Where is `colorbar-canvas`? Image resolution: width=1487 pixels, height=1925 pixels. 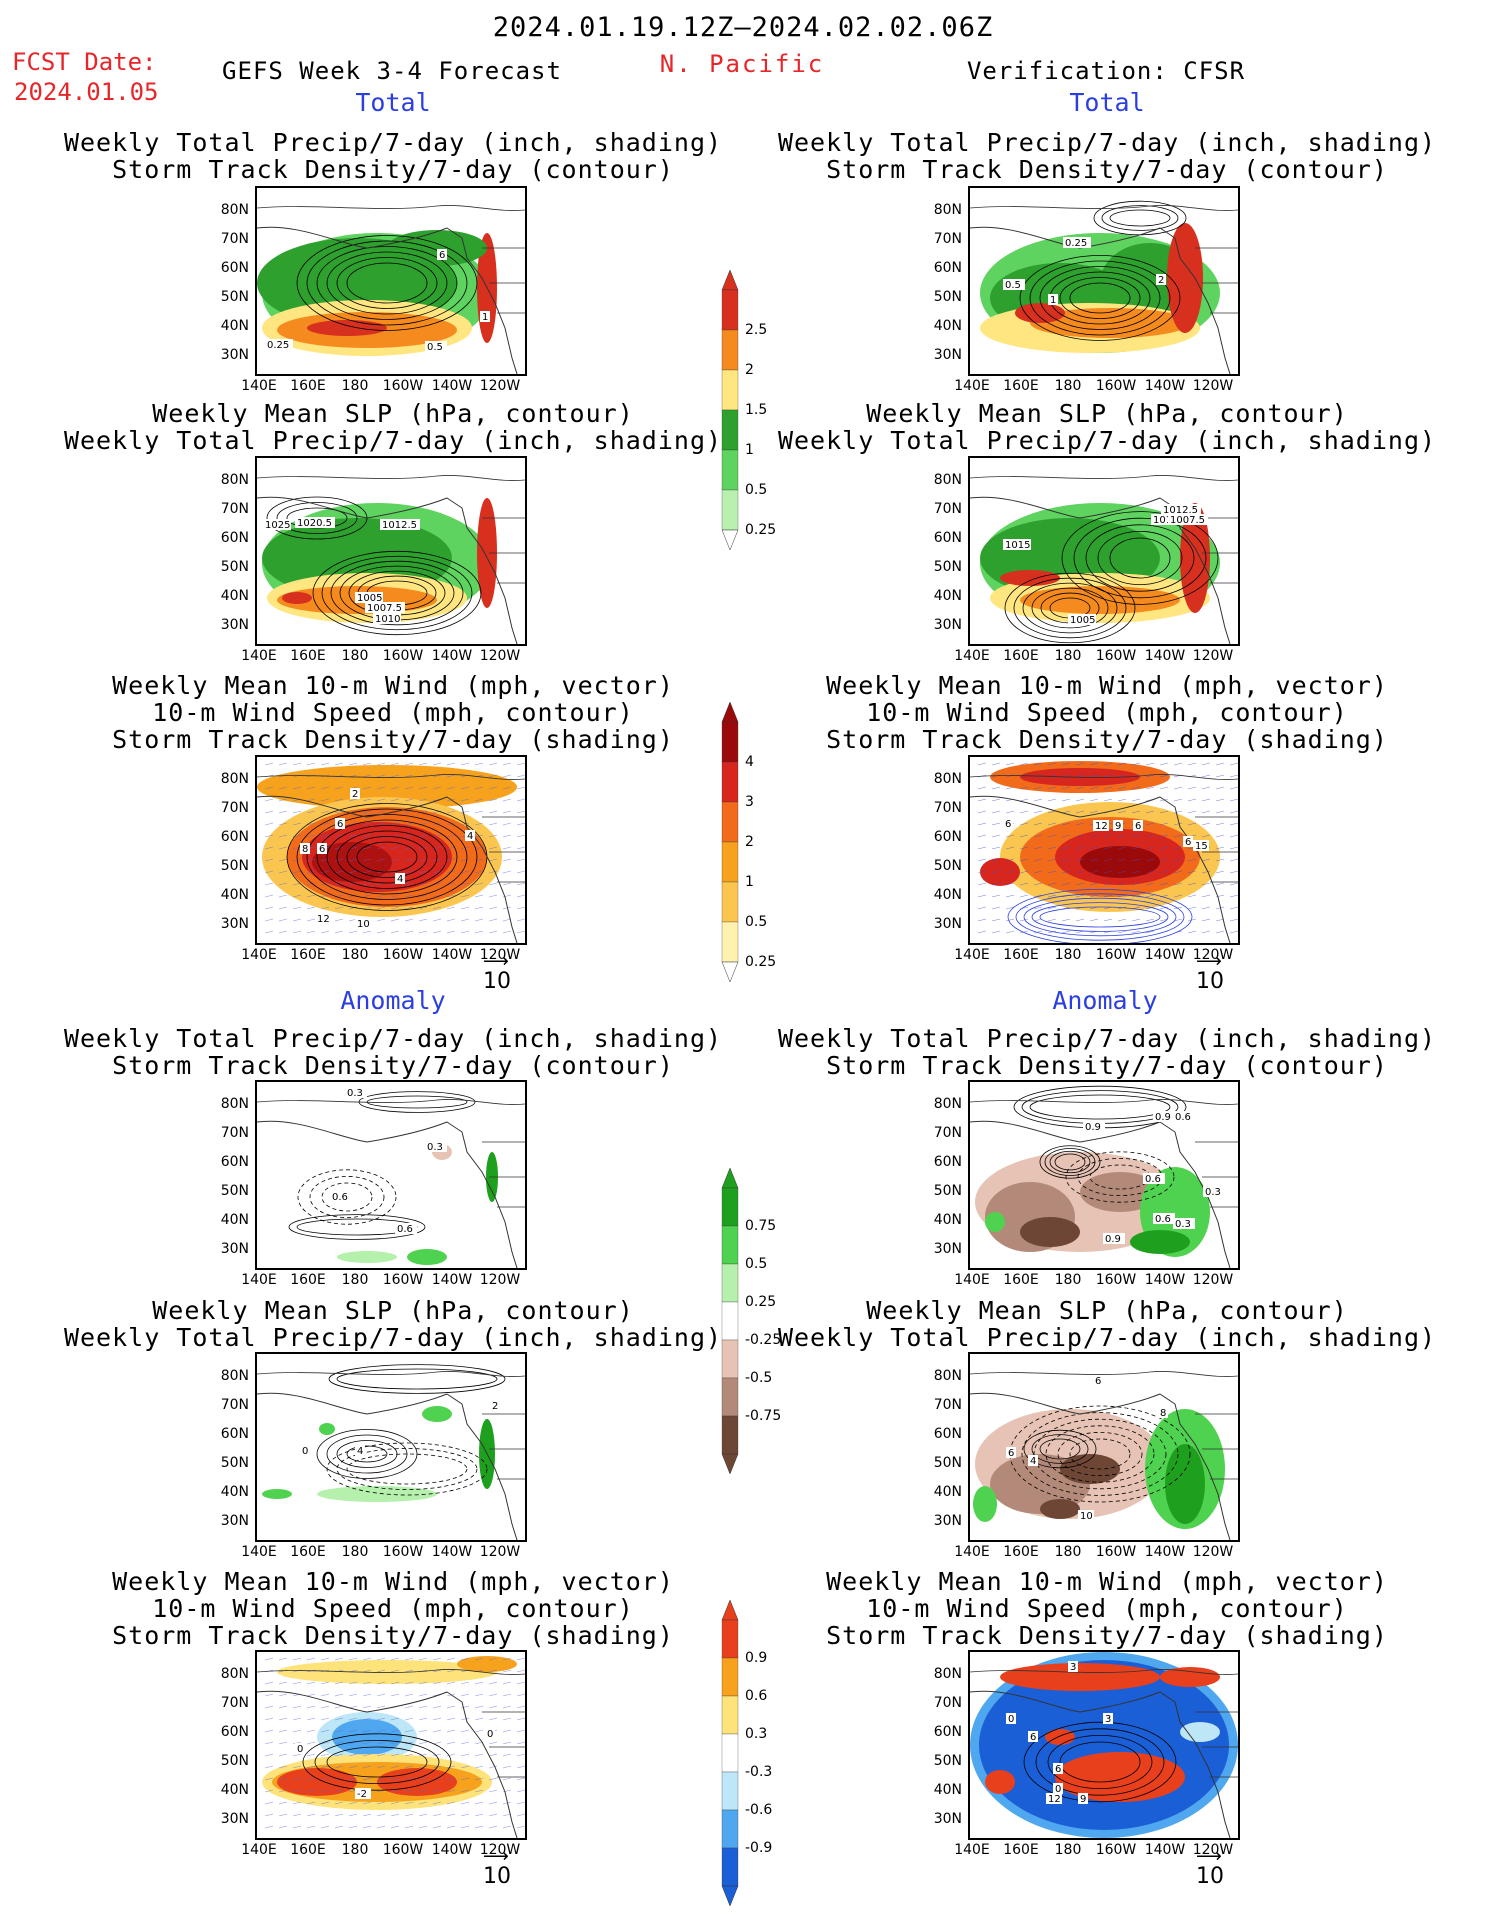
colorbar-canvas is located at coordinates (730, 842).